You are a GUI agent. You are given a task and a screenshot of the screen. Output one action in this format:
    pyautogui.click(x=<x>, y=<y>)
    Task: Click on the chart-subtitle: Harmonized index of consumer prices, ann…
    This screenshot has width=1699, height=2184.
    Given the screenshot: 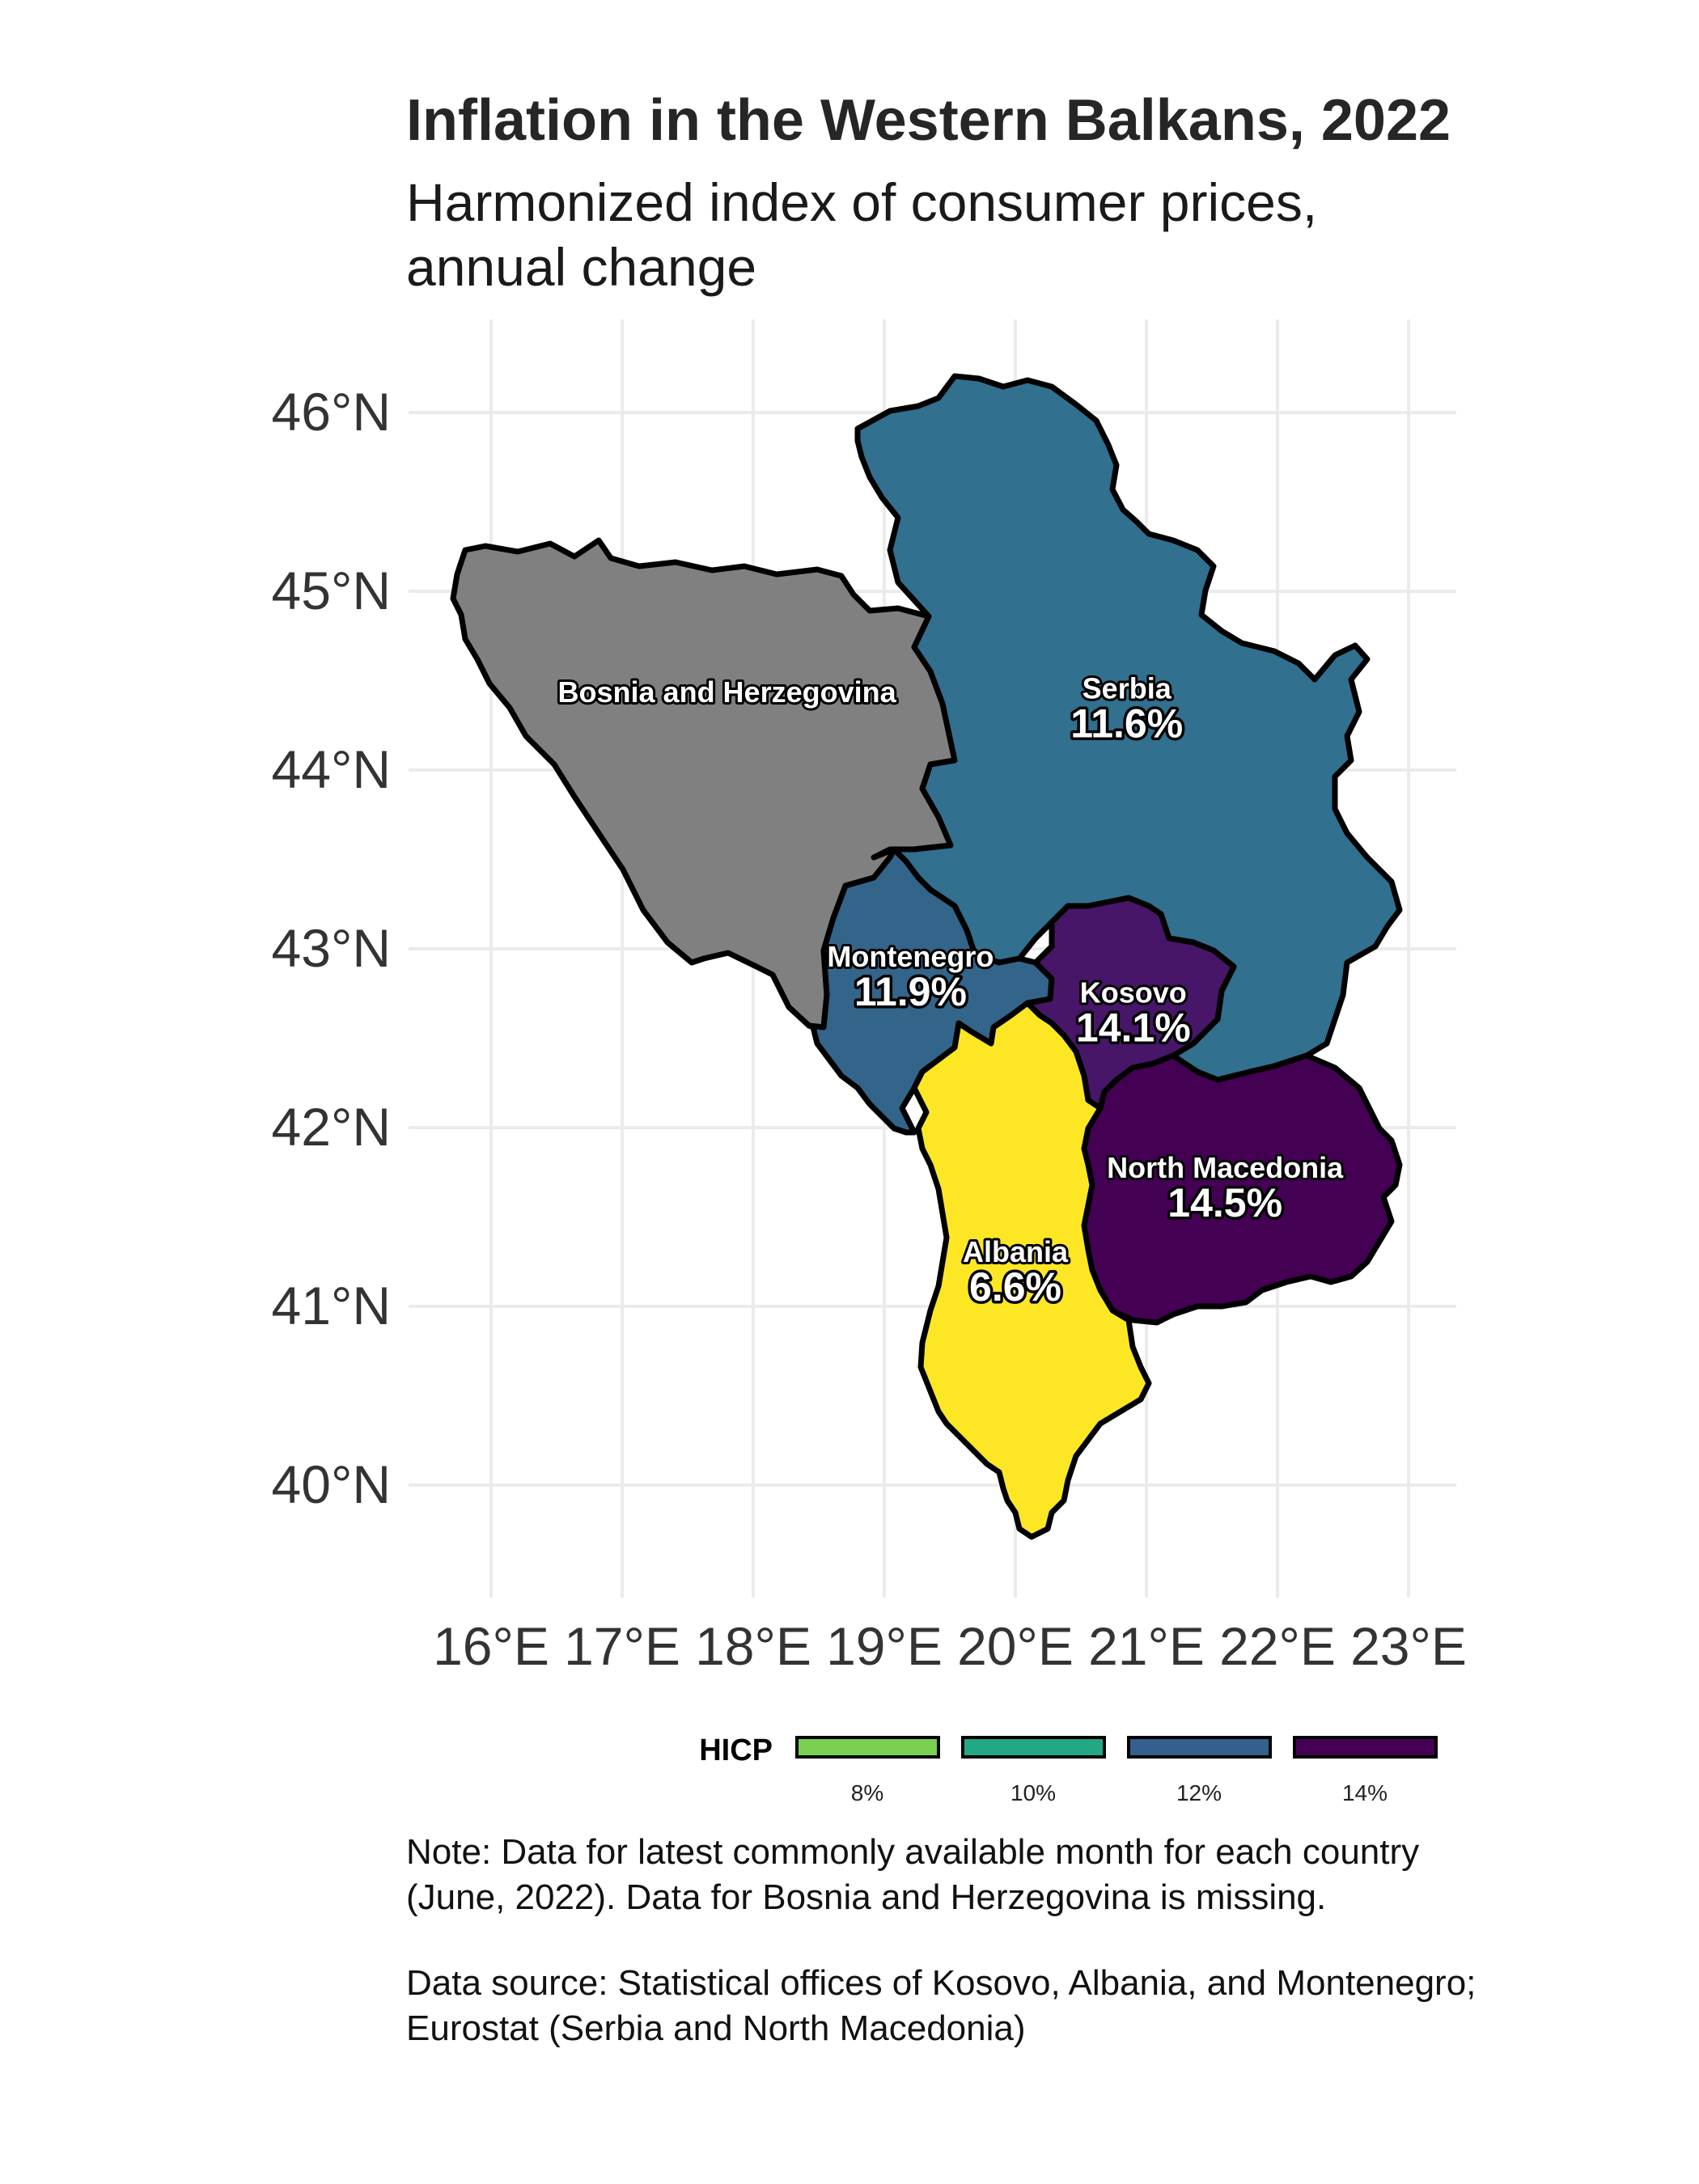 What is the action you would take?
    pyautogui.click(x=861, y=235)
    